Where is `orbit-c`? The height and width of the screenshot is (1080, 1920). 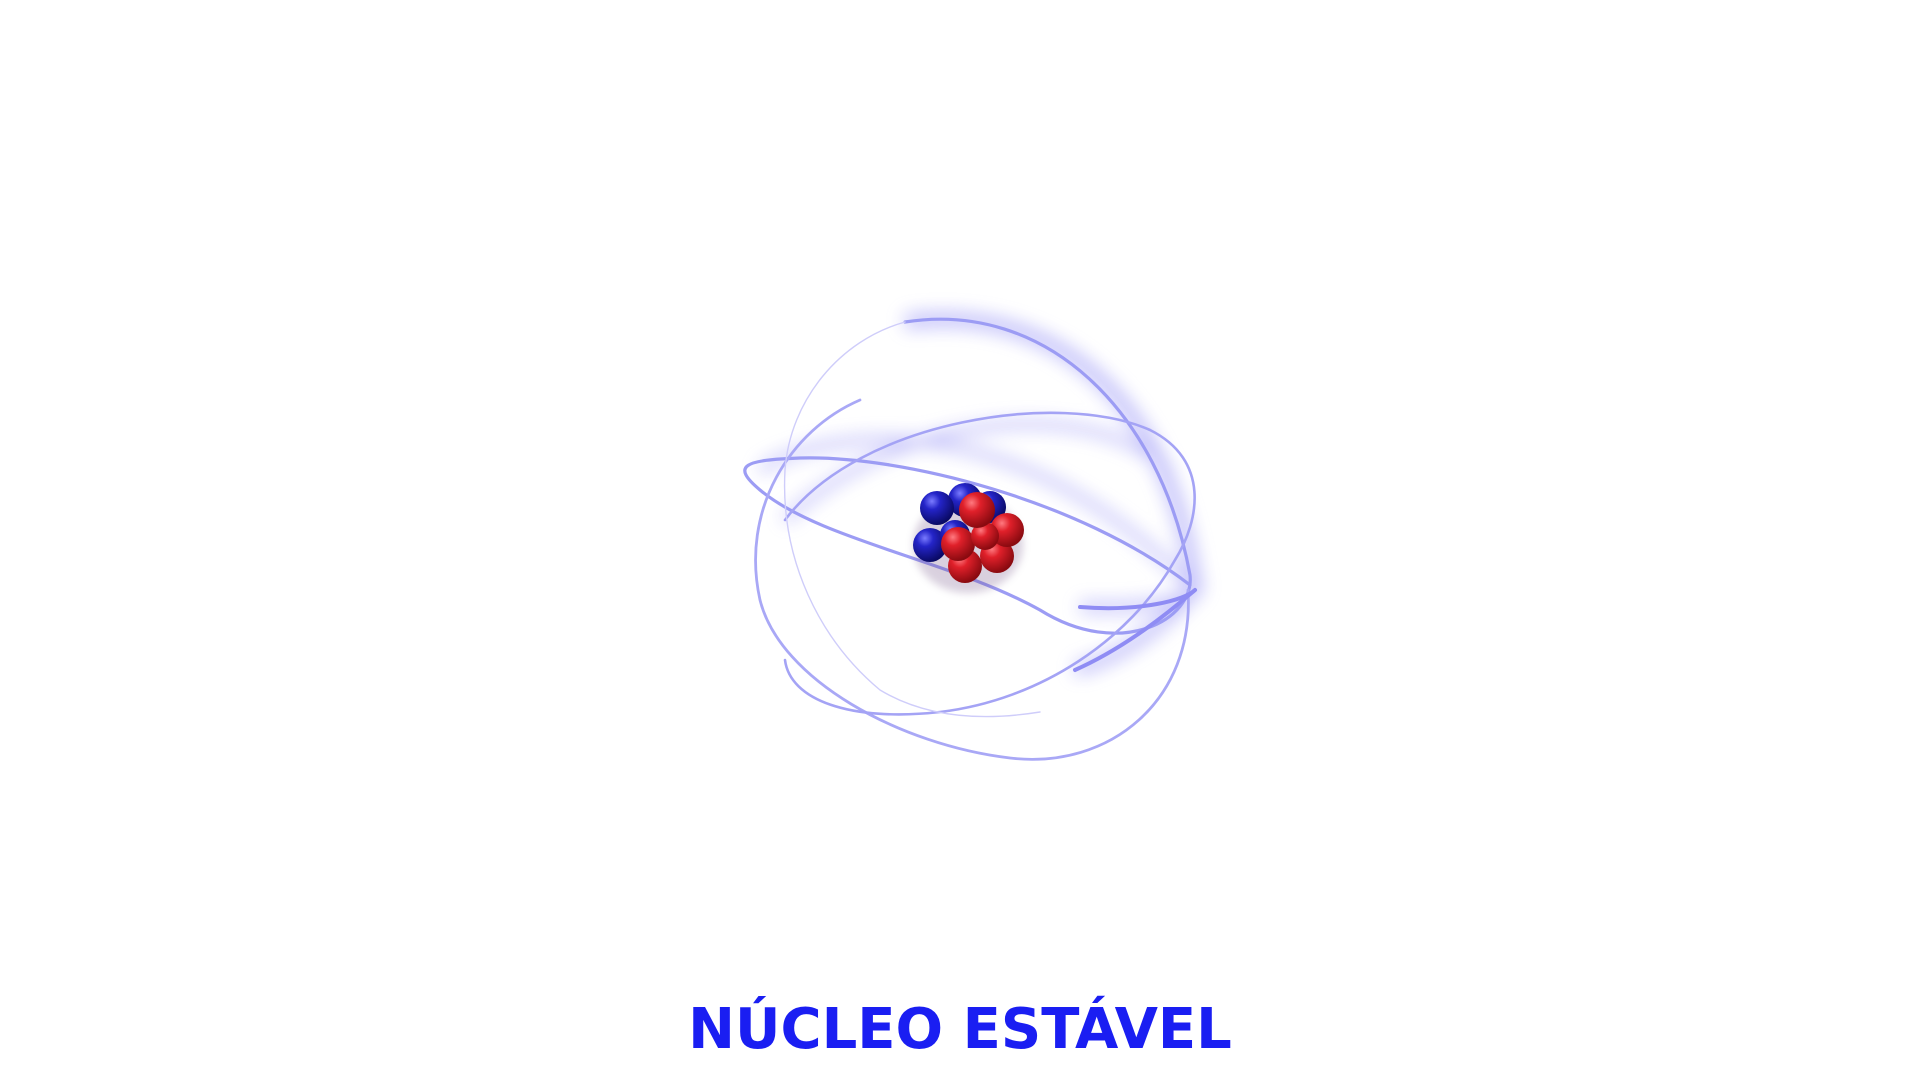 orbit-c is located at coordinates (989, 563).